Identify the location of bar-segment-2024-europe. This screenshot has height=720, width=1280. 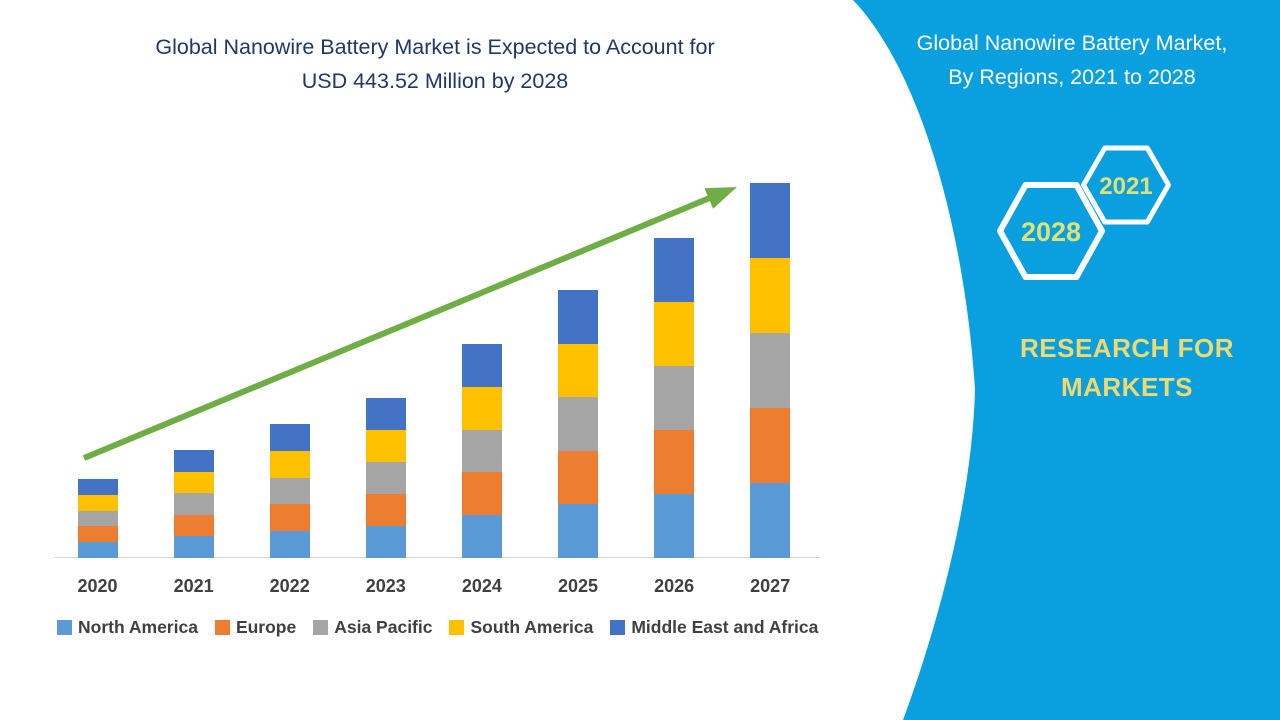
(481, 494).